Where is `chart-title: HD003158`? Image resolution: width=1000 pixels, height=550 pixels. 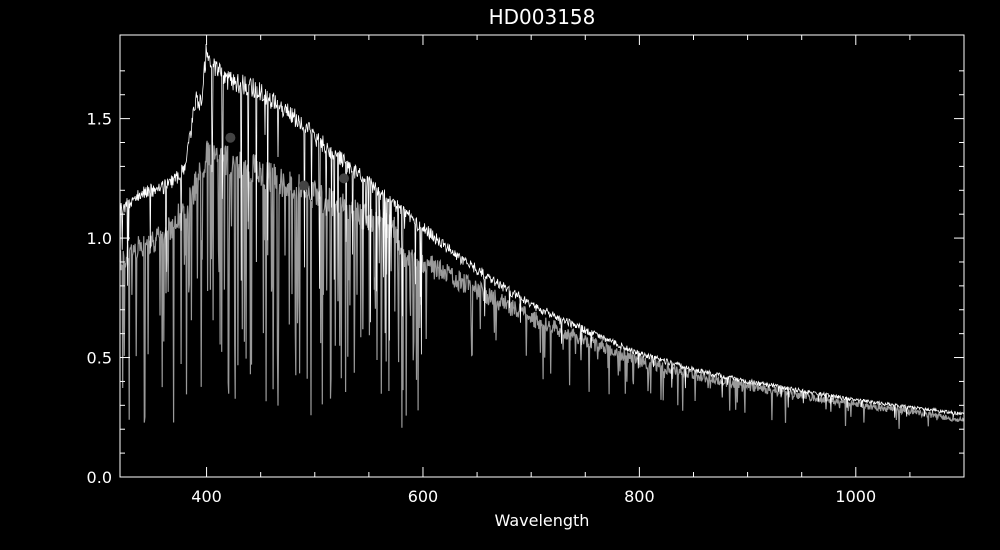 chart-title: HD003158 is located at coordinates (542, 17).